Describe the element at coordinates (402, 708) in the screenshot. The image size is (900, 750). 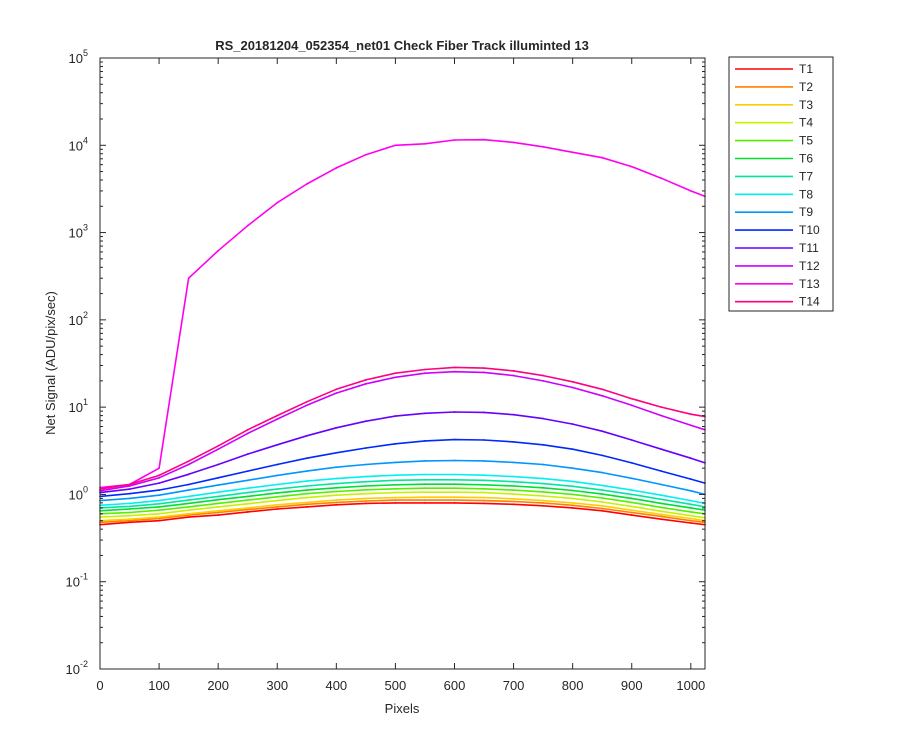
I see `x-axis-label: Pixels` at that location.